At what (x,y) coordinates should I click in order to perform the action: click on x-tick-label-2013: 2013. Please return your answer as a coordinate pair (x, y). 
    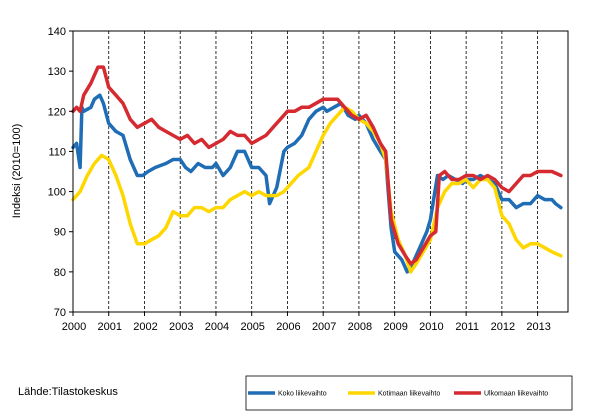
    Looking at the image, I should click on (538, 327).